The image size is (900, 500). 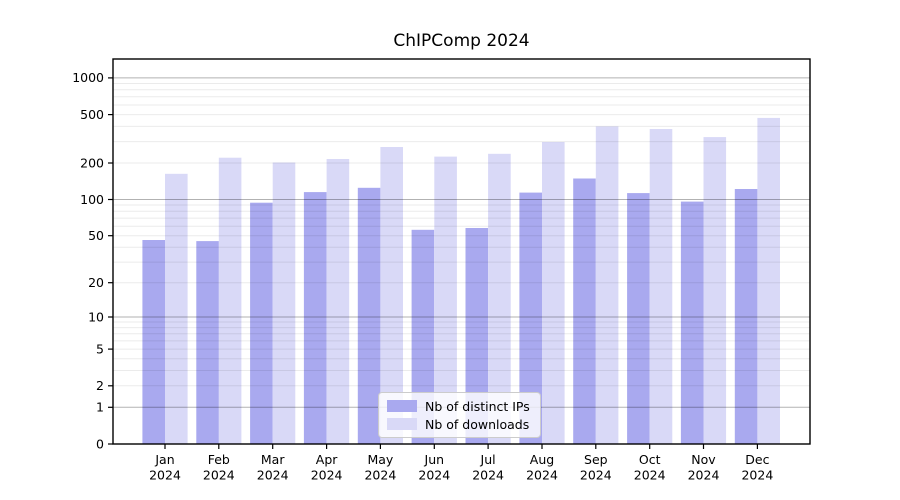 What do you see at coordinates (596, 467) in the screenshot?
I see `x-tick-label: Sep 2024` at bounding box center [596, 467].